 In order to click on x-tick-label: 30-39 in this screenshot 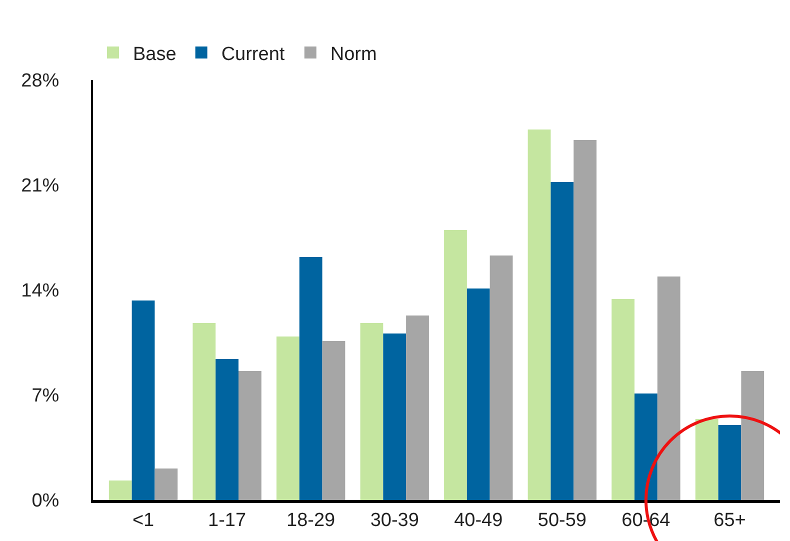, I will do `click(394, 520)`.